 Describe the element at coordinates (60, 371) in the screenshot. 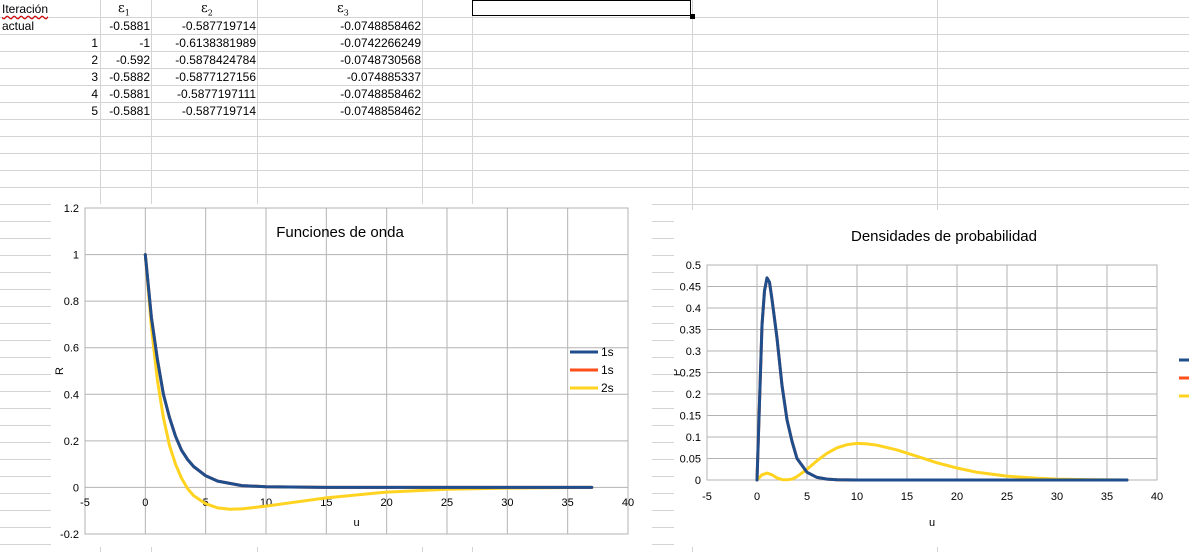

I see `y-axis-label: R` at that location.